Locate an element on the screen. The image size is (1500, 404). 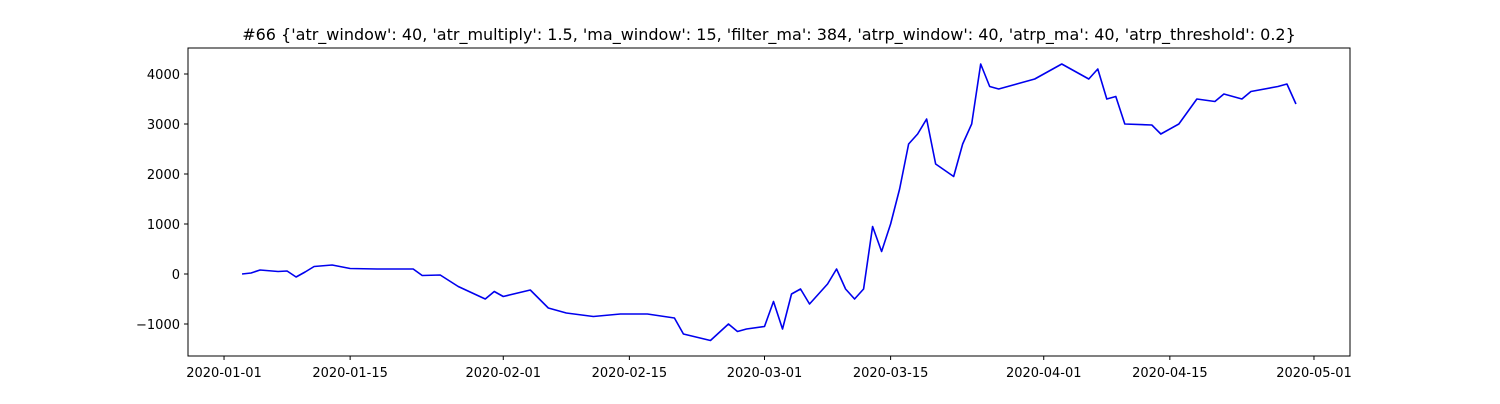
x-tick-label: 2020-01-01 is located at coordinates (224, 373).